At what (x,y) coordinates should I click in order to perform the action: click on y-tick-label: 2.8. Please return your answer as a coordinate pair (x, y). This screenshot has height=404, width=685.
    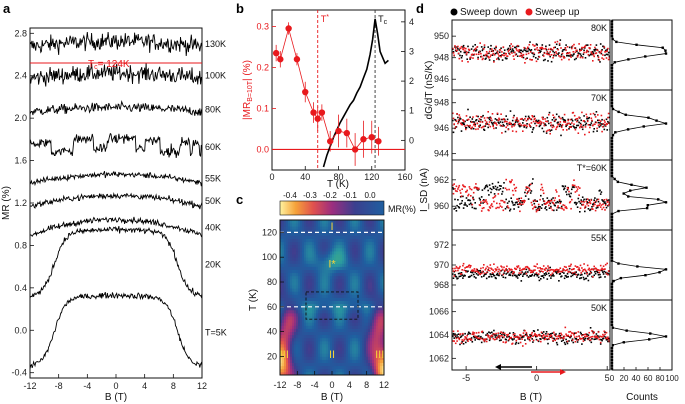
    Looking at the image, I should click on (20, 33).